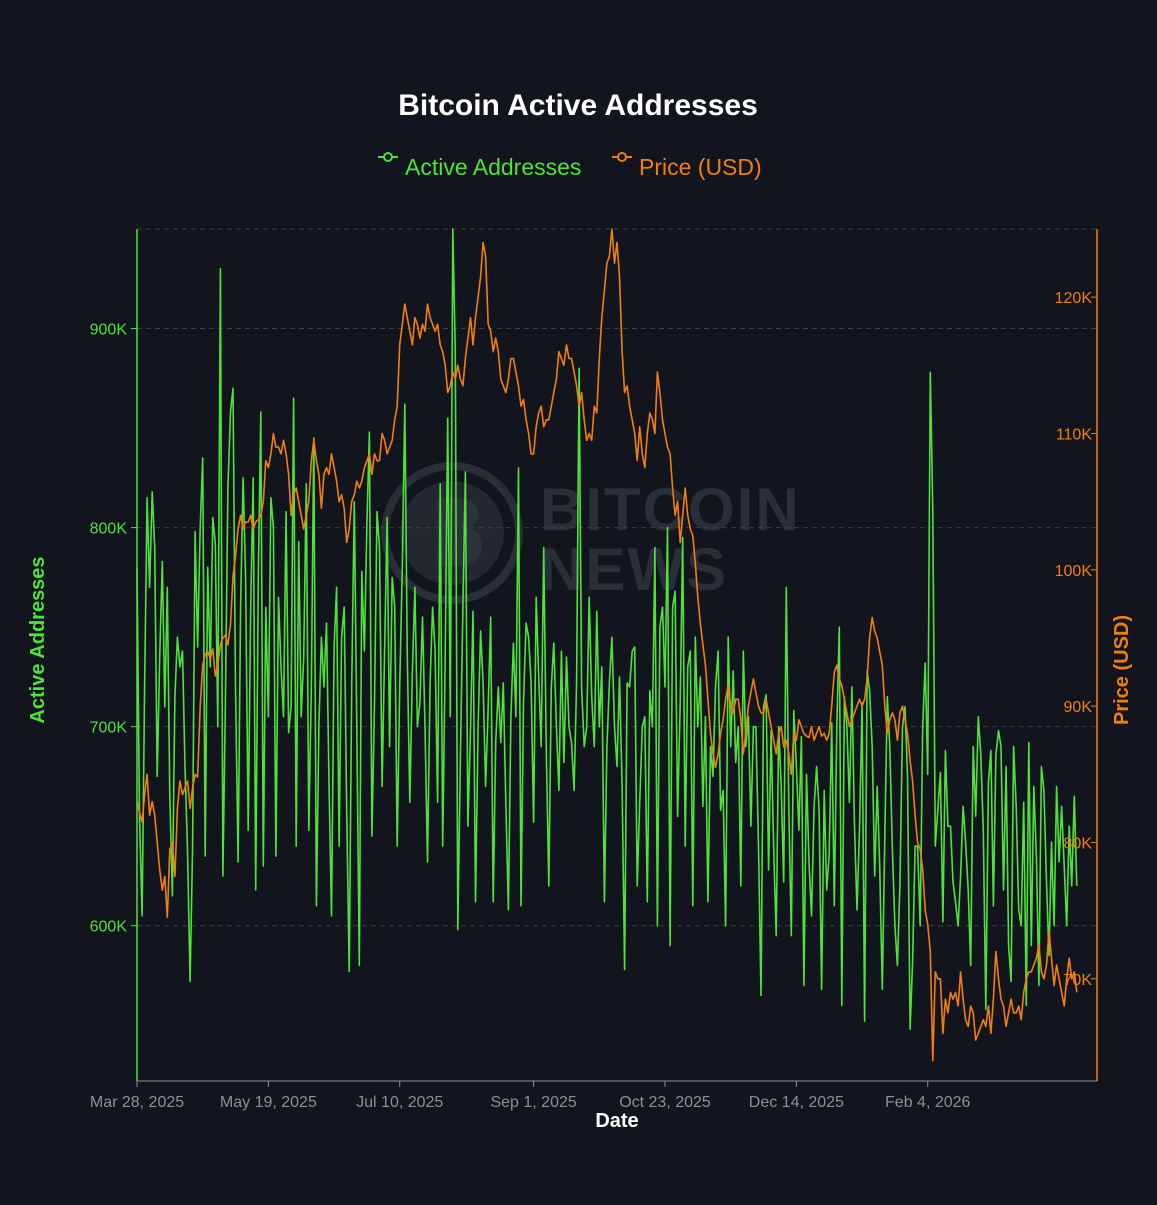  I want to click on x-axis-title: Date, so click(616, 1121).